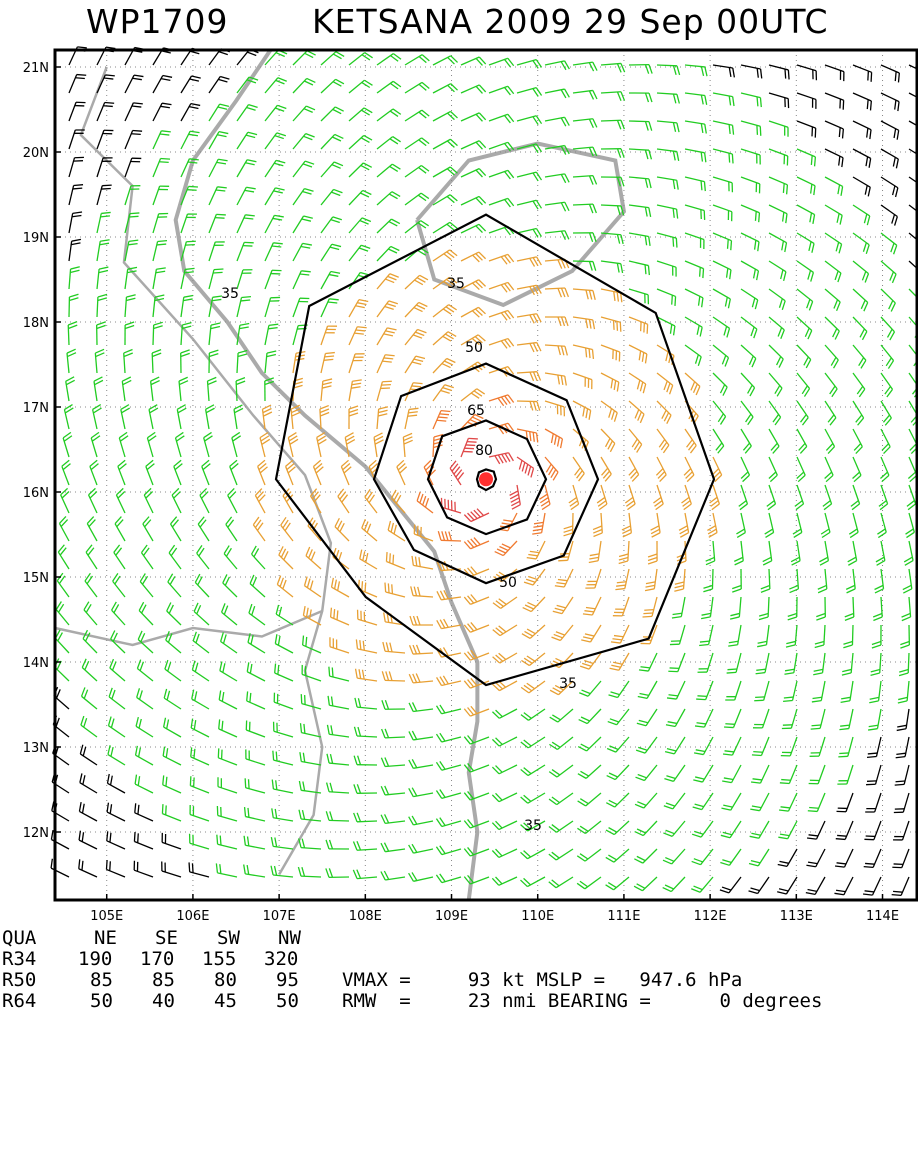  Describe the element at coordinates (281, 959) in the screenshot. I see `cell-nw: 320` at that location.